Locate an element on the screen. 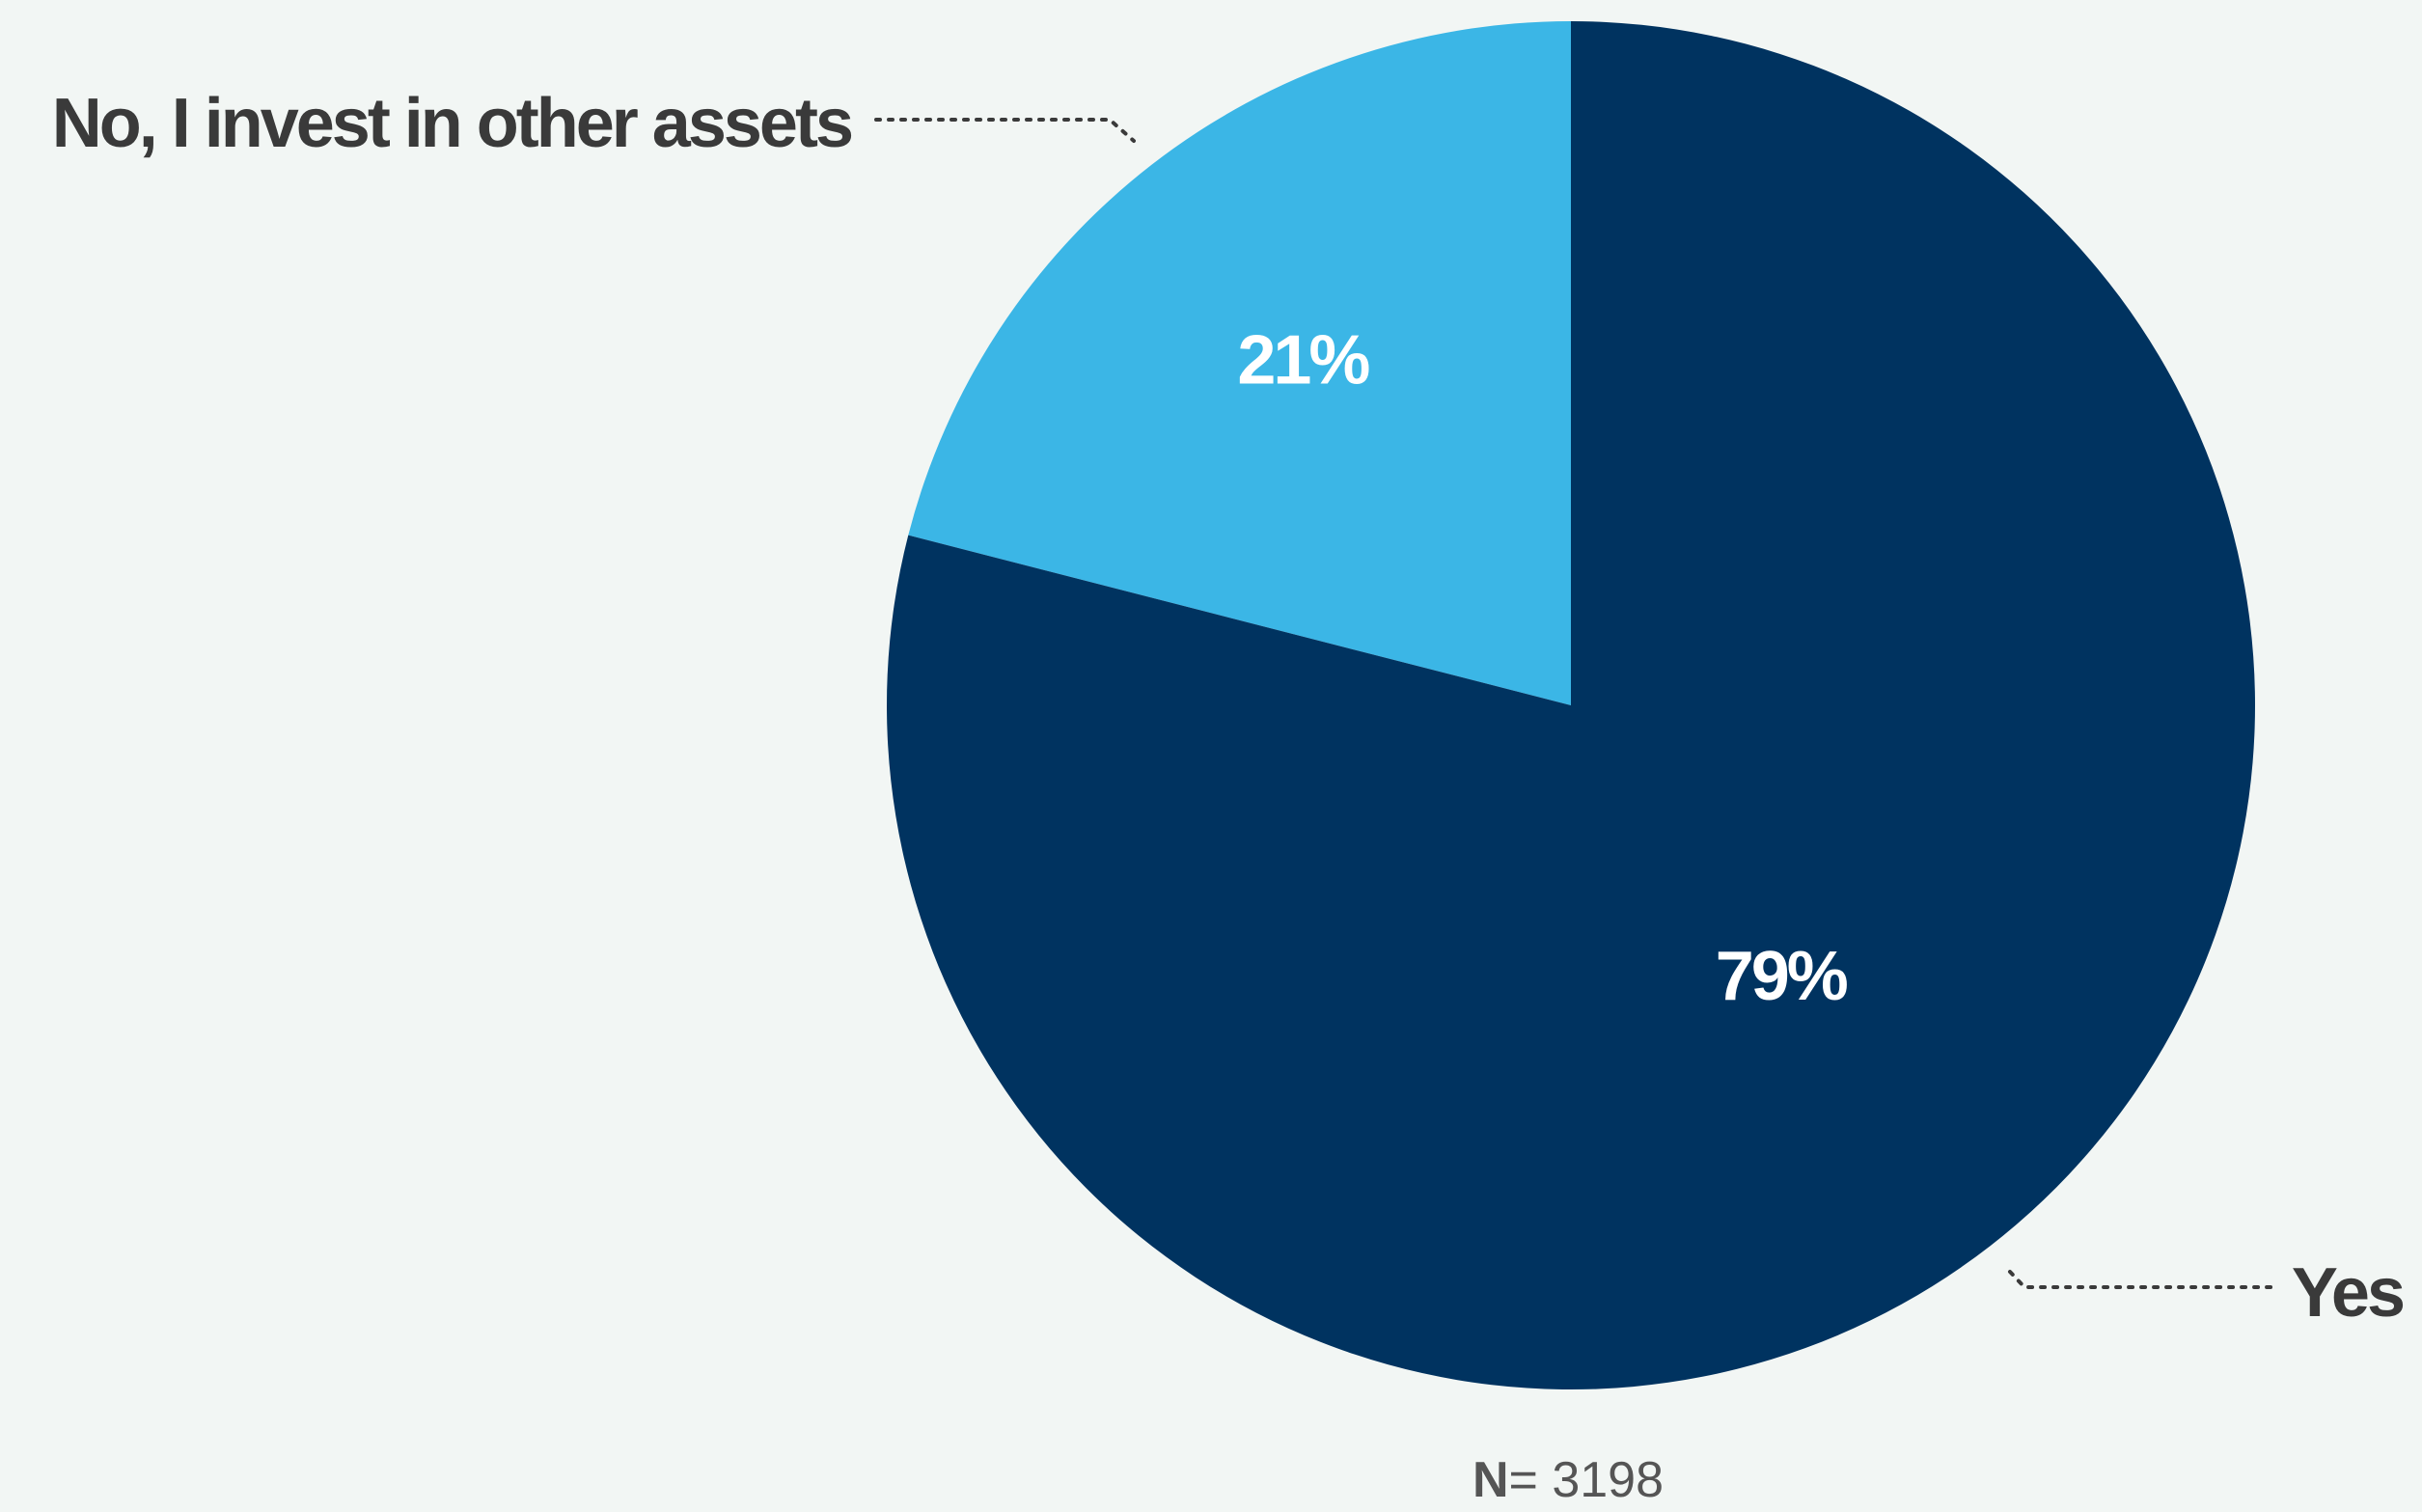 Image resolution: width=2422 pixels, height=1512 pixels. callout-label-yes: Yes is located at coordinates (2348, 1293).